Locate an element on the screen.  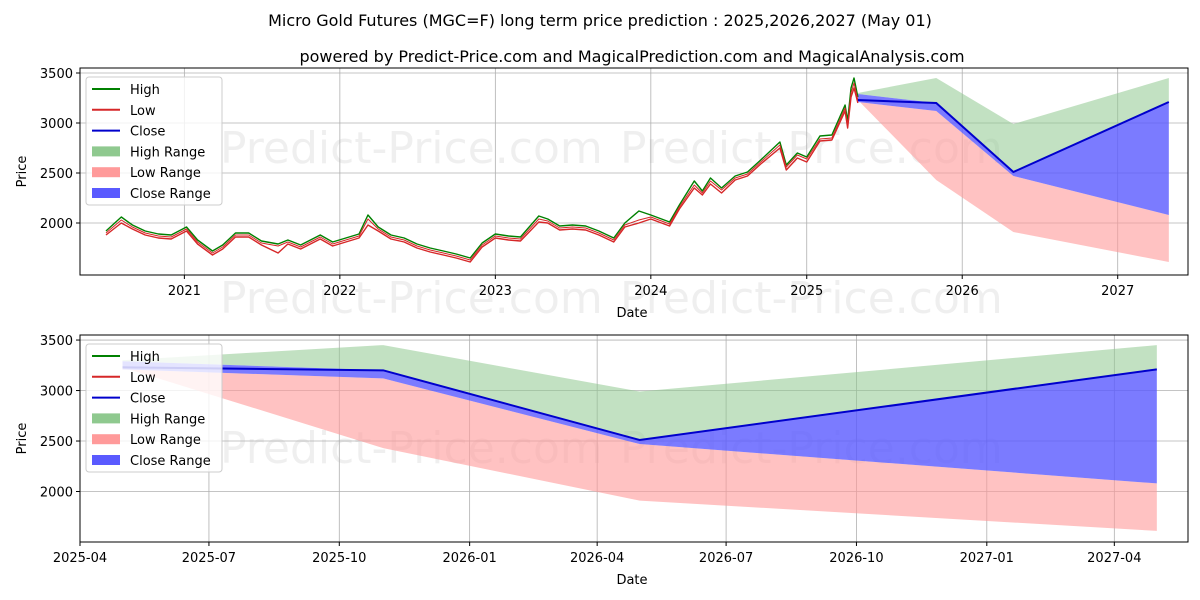
x-tick-label: 2027-04 is located at coordinates (1114, 558).